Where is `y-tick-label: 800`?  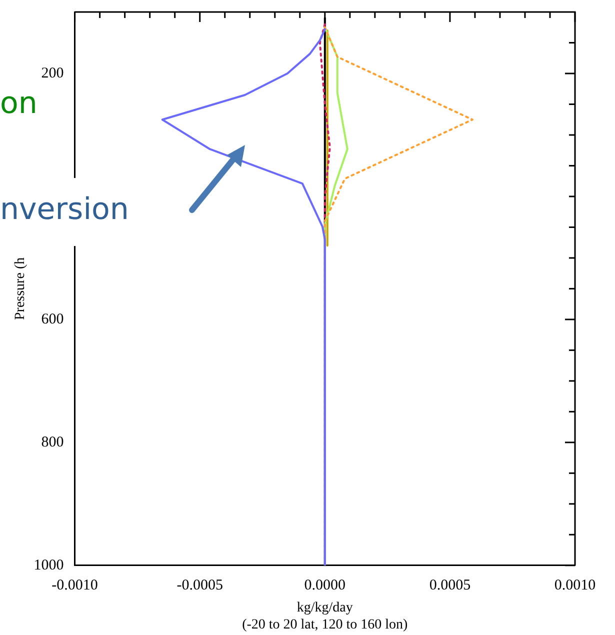
y-tick-label: 800 is located at coordinates (52, 442).